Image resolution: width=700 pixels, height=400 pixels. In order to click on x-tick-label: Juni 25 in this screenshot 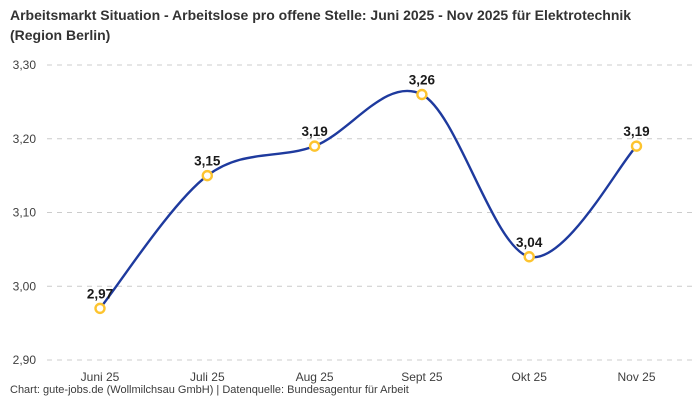, I will do `click(100, 377)`.